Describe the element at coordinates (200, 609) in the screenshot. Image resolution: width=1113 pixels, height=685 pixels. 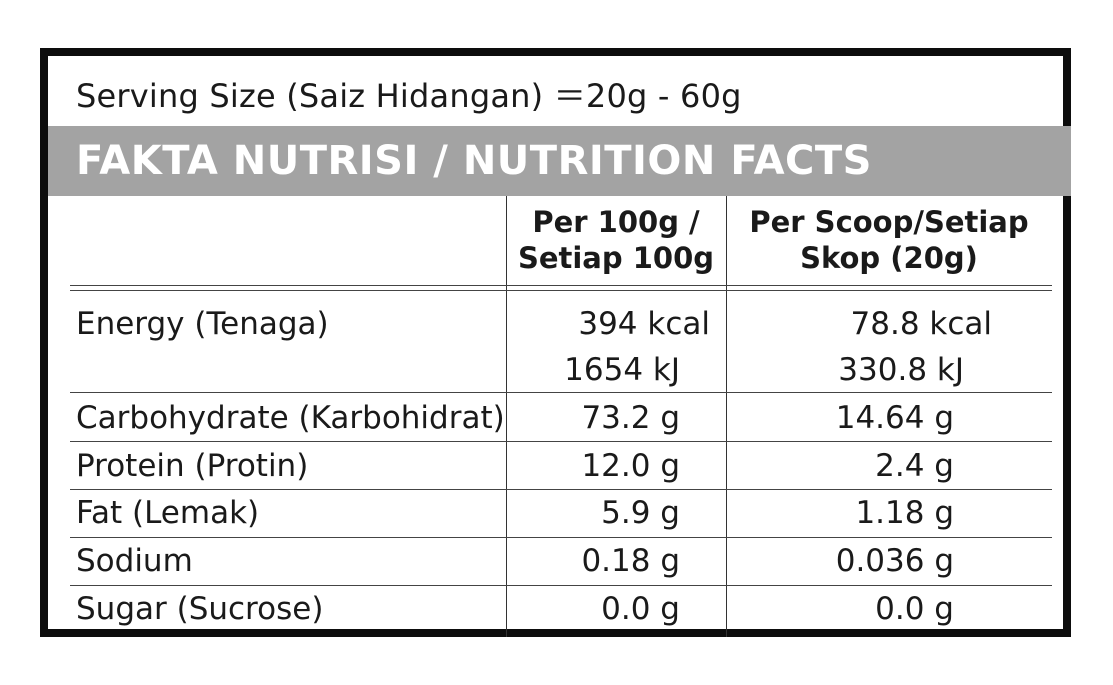
I see `nutrient-name: Sugar (Sucrose)` at that location.